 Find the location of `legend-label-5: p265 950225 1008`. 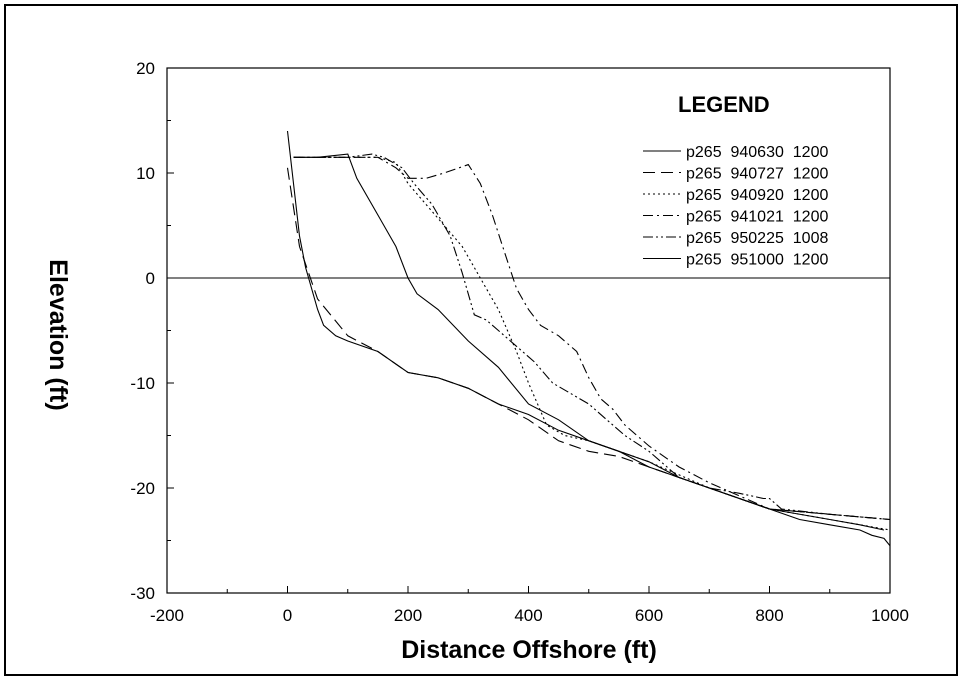

legend-label-5: p265 950225 1008 is located at coordinates (757, 238).